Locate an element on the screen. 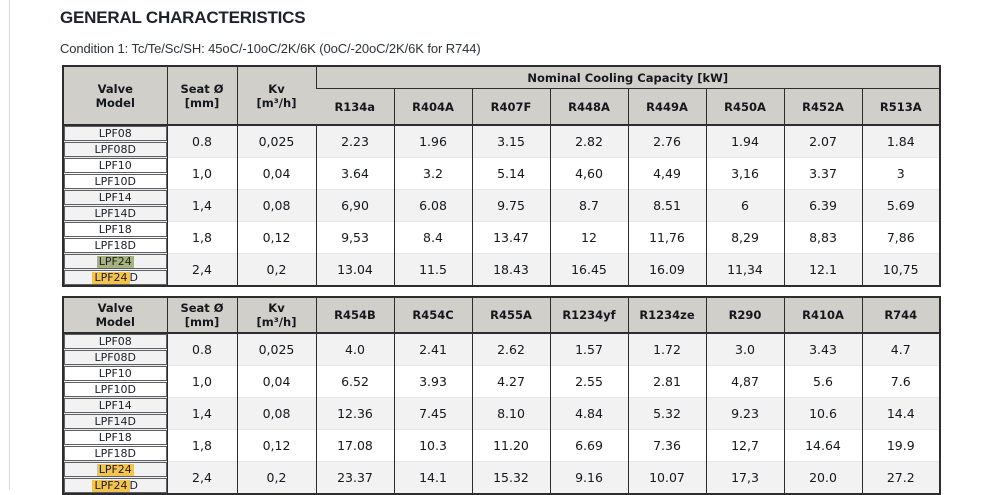 Image resolution: width=1002 pixels, height=495 pixels. capacity-value: 17.08 is located at coordinates (354, 445).